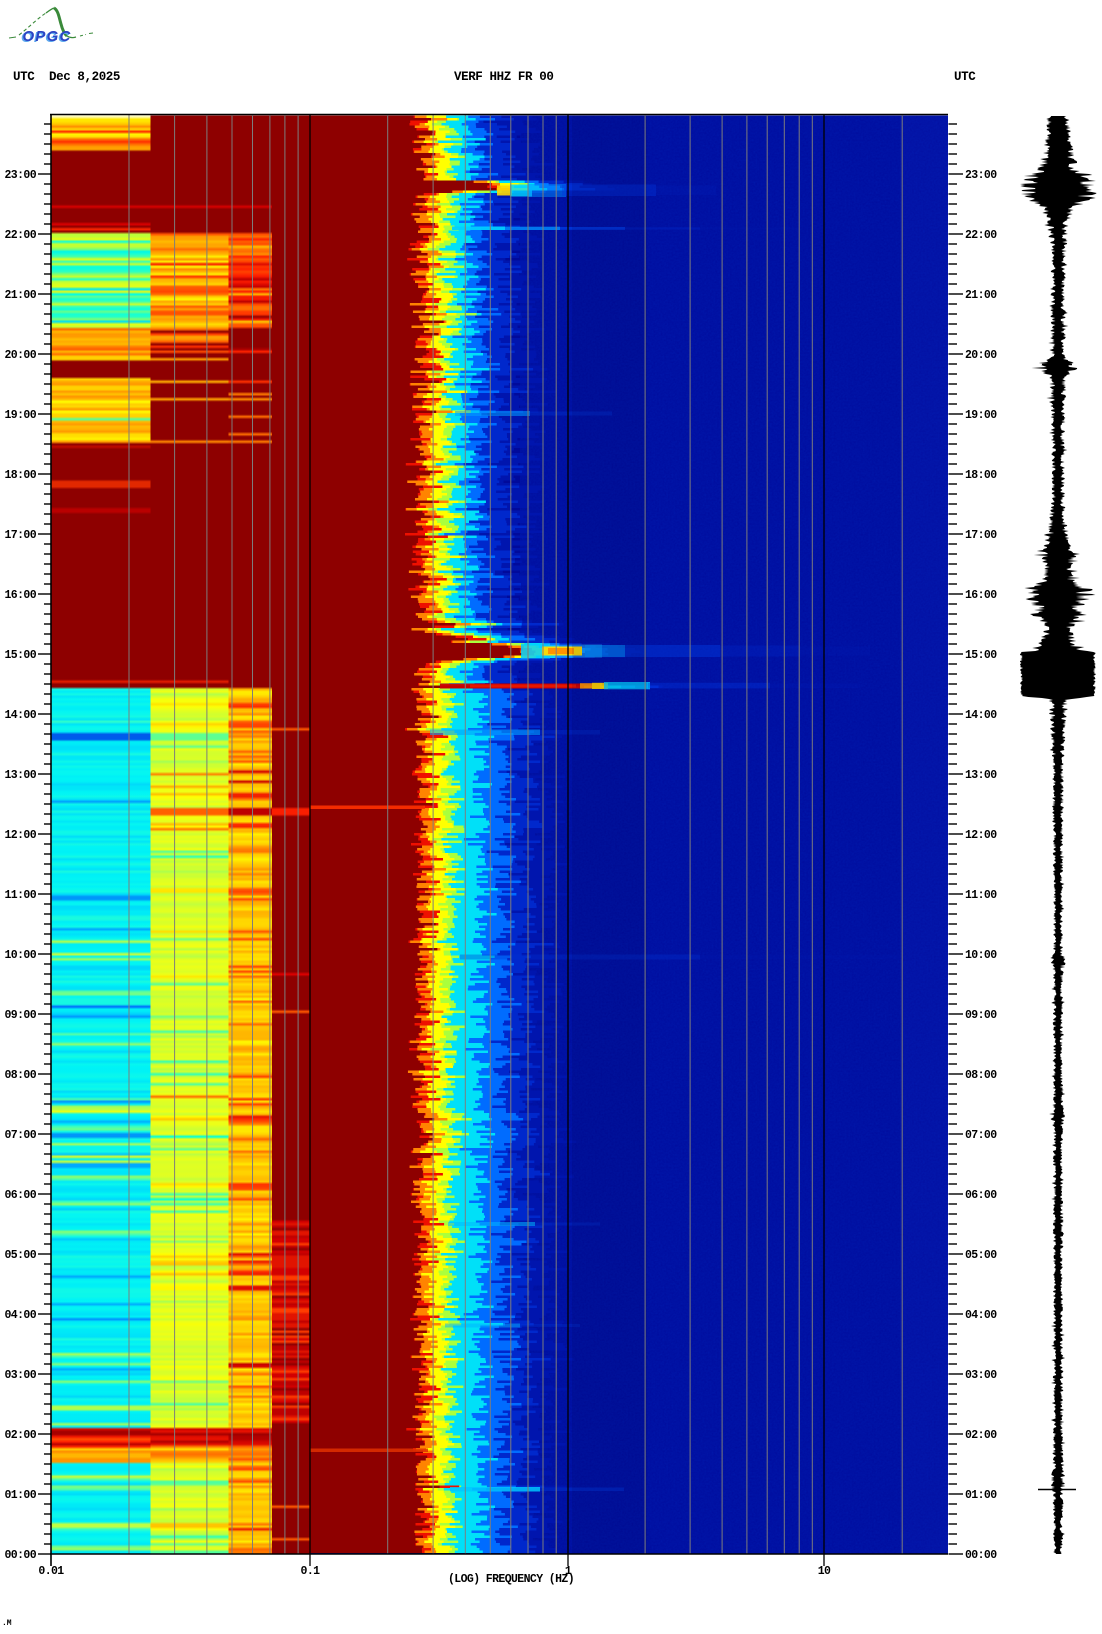  Describe the element at coordinates (311, 1571) in the screenshot. I see `svg-text: 0.1` at that location.